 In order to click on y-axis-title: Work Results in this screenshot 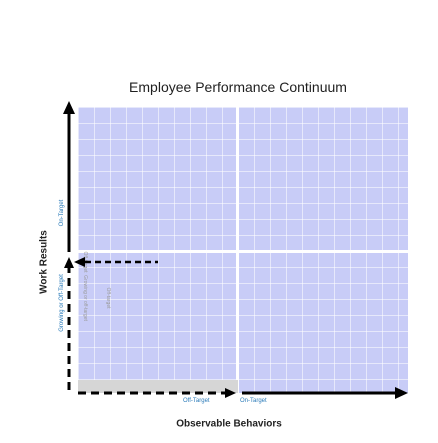, I will do `click(44, 262)`.